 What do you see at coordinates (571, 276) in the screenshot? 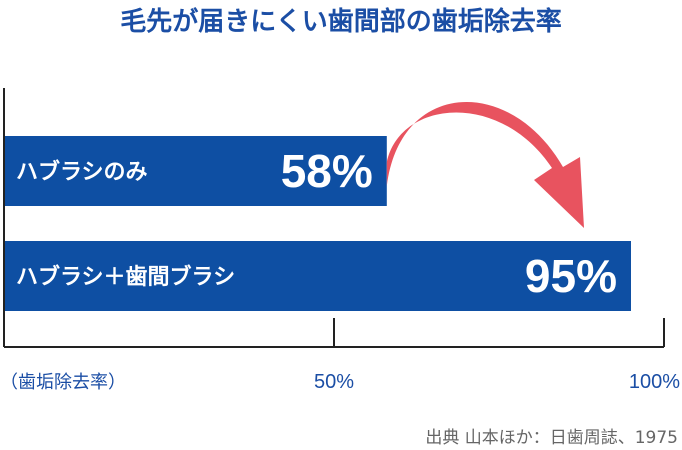
I see `data-label-2: 95%` at bounding box center [571, 276].